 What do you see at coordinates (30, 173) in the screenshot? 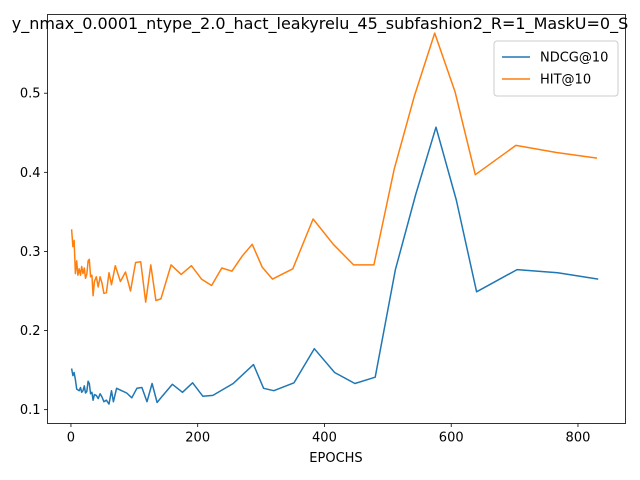
I see `y-tick-label: 0.4` at bounding box center [30, 173].